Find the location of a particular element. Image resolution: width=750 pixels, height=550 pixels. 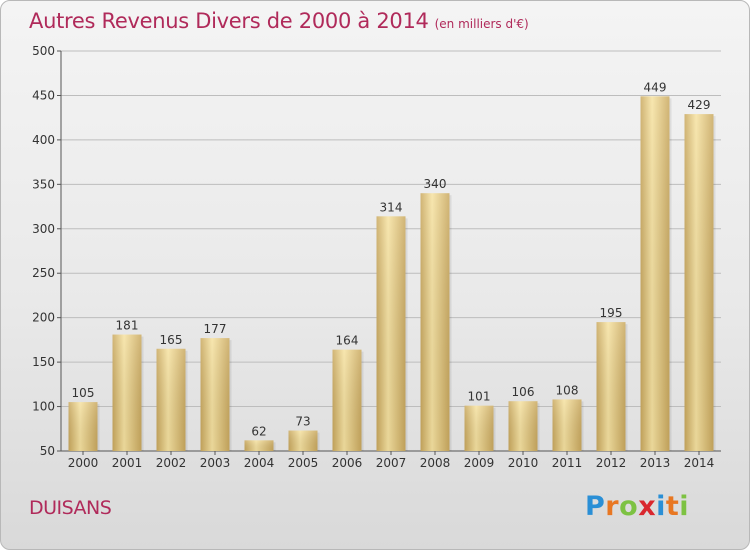

data-label: 195 is located at coordinates (611, 313).